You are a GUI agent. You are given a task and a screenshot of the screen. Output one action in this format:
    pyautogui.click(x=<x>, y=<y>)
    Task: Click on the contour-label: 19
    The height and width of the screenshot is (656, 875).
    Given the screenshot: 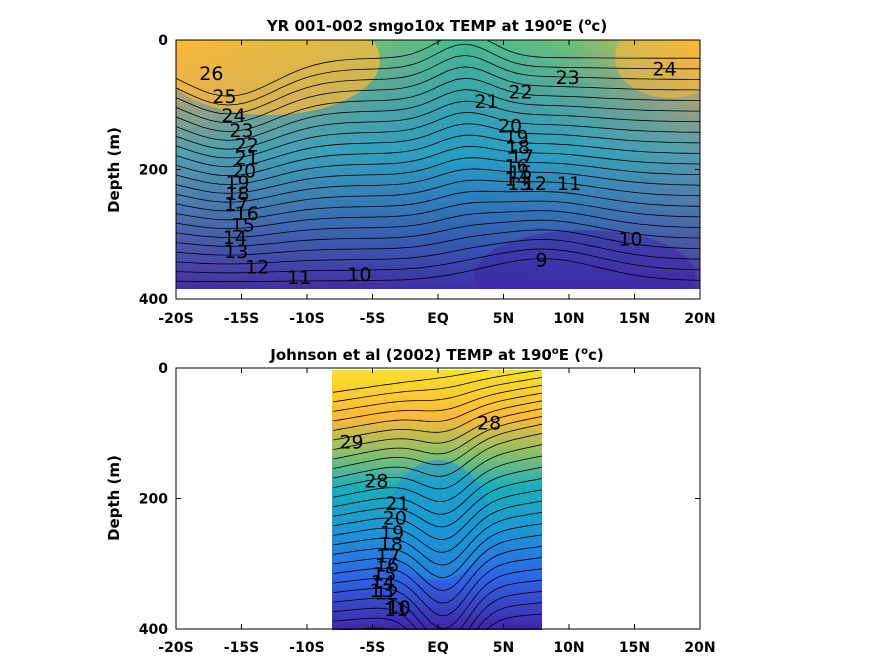 What is the action you would take?
    pyautogui.click(x=237, y=183)
    